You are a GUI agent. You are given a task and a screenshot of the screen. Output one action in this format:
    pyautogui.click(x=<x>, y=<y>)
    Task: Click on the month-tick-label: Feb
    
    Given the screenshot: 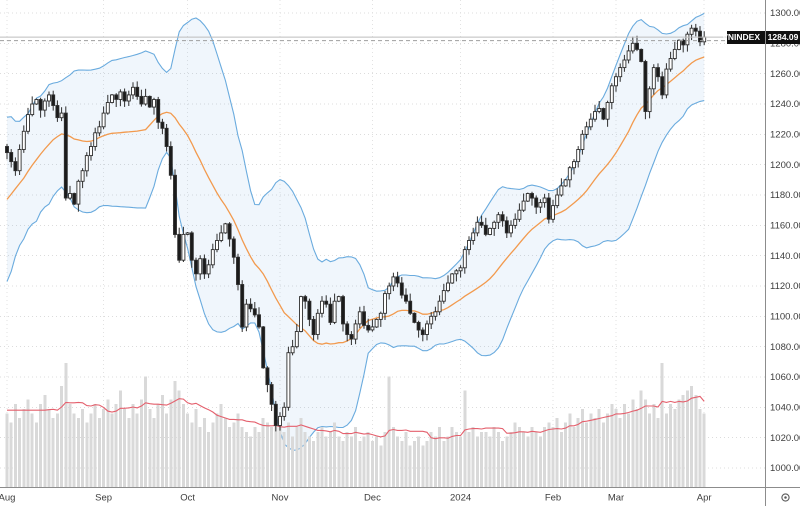 What is the action you would take?
    pyautogui.click(x=553, y=498)
    